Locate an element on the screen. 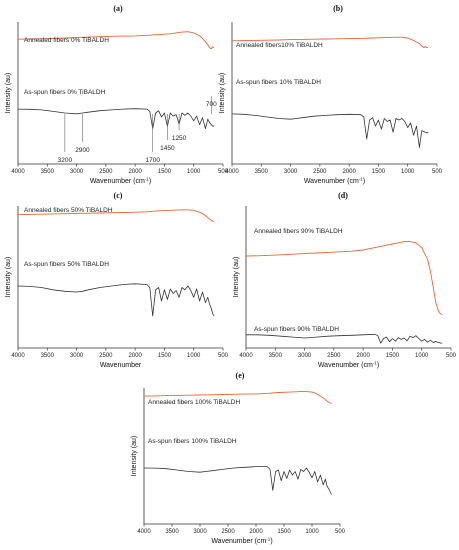 The height and width of the screenshot is (550, 459). as-spun-series-label: As-spun fibers 90% TiBALDH is located at coordinates (296, 329).